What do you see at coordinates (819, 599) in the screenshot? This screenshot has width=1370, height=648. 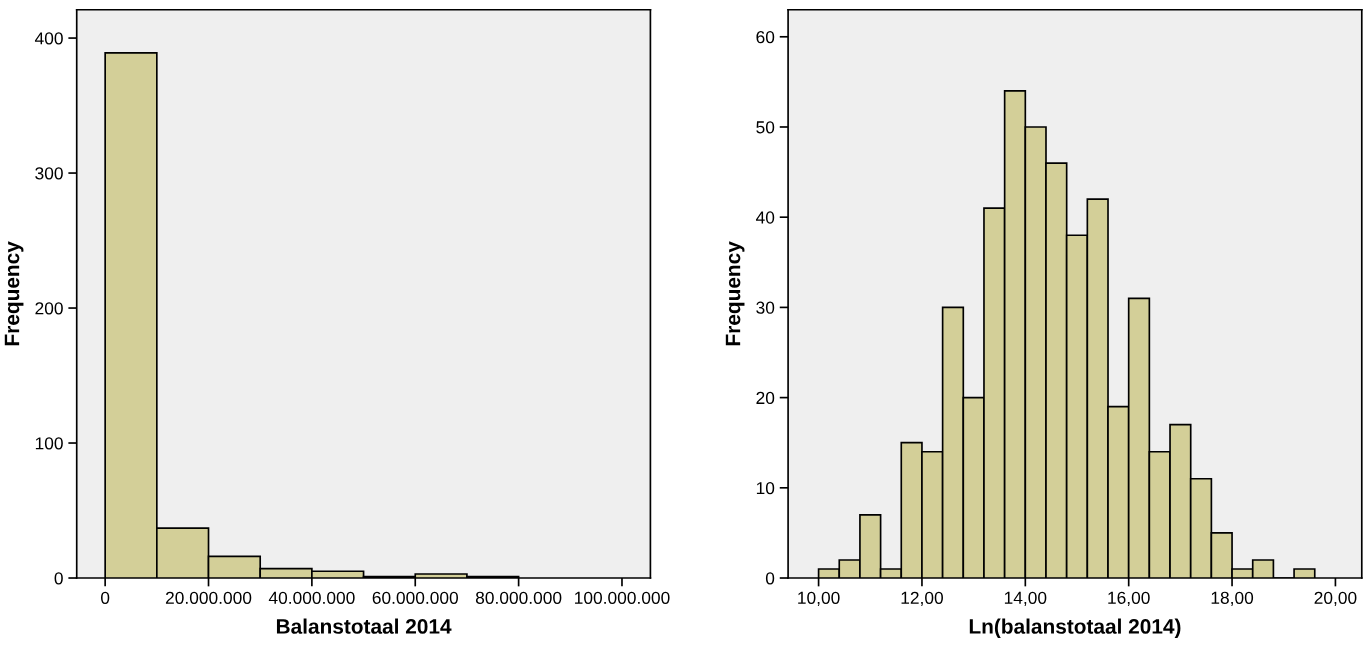 I see `x-tick-label: 10,00` at bounding box center [819, 599].